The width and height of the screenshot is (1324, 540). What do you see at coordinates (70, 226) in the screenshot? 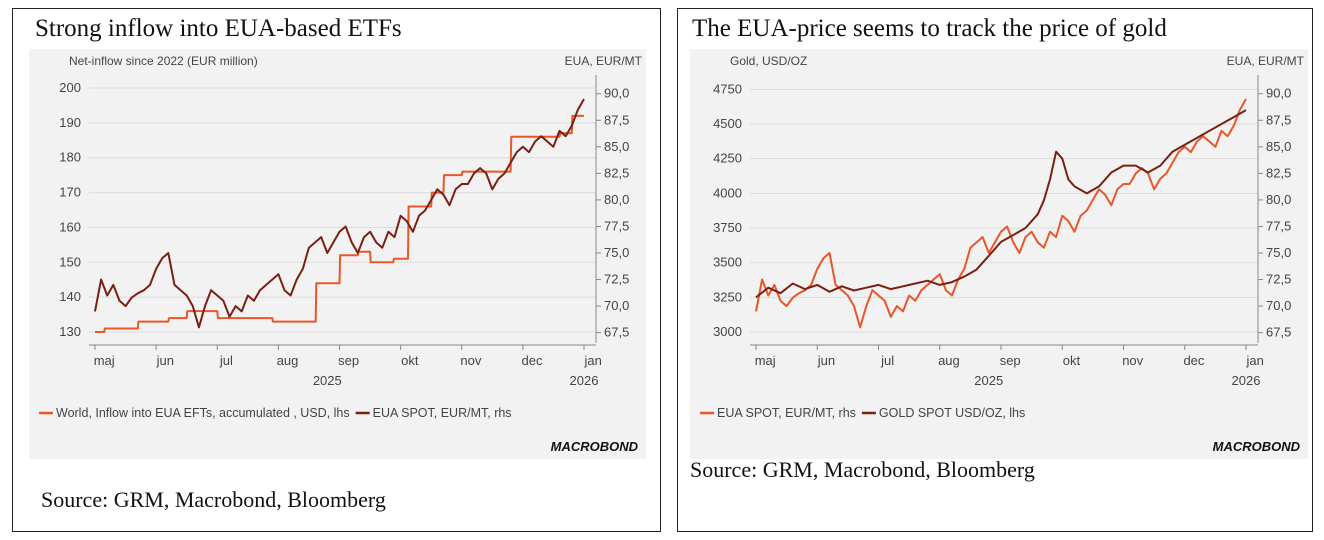
I see `y-tick-label-left: 160` at bounding box center [70, 226].